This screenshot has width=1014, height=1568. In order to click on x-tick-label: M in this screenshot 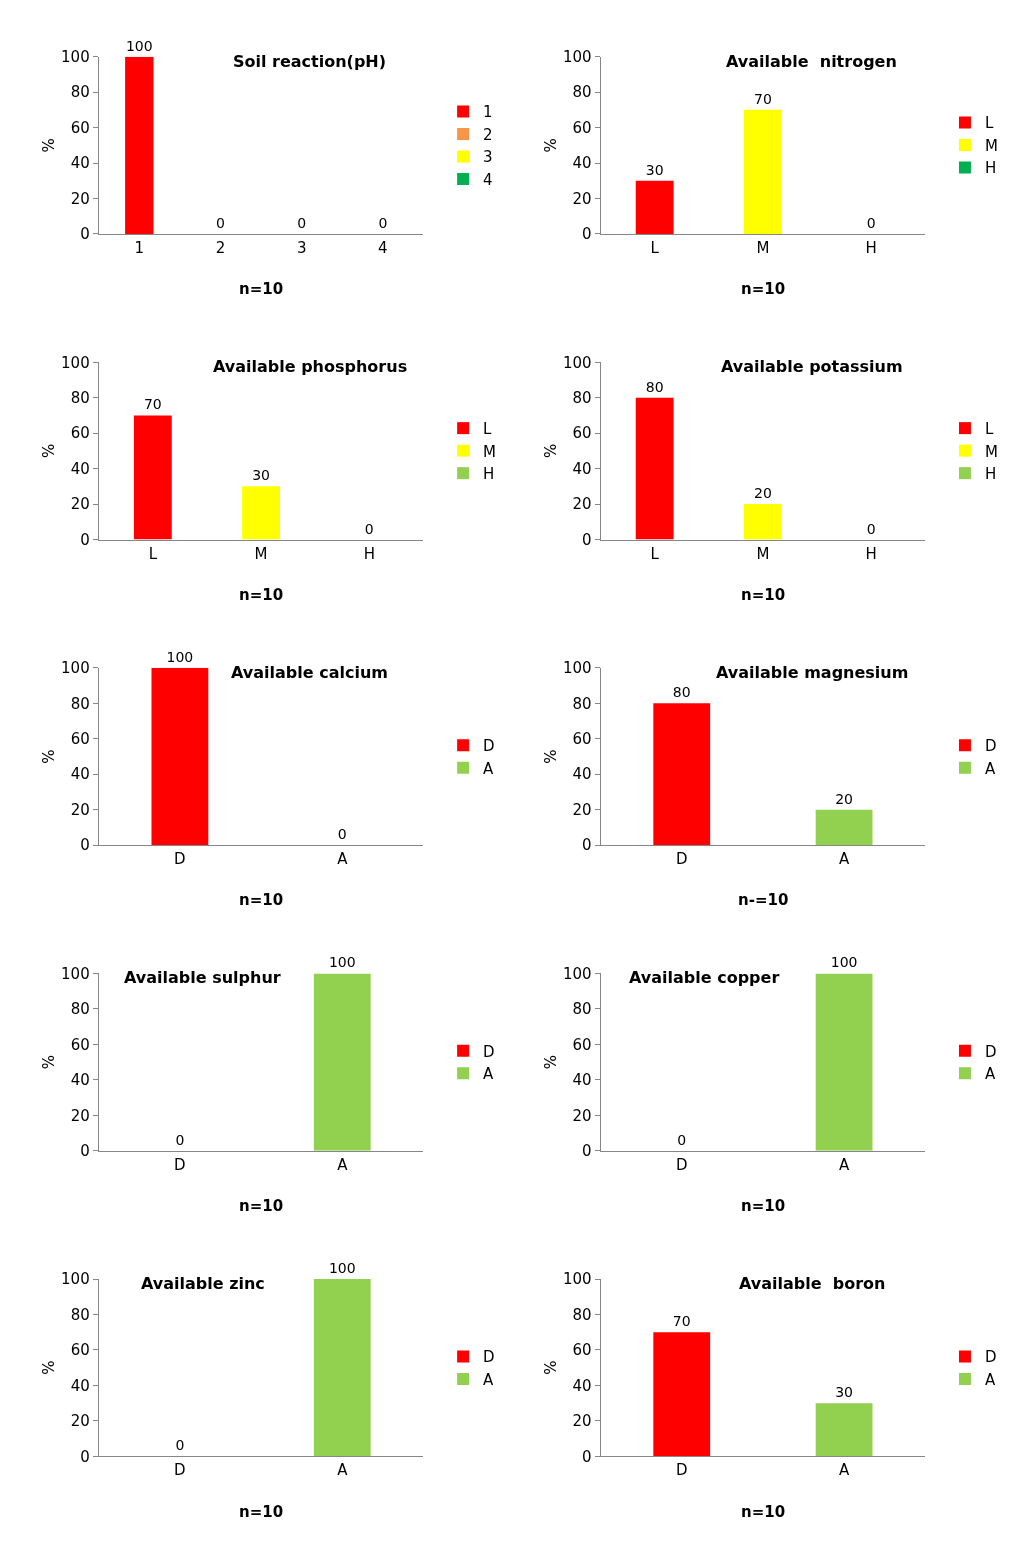, I will do `click(763, 247)`.